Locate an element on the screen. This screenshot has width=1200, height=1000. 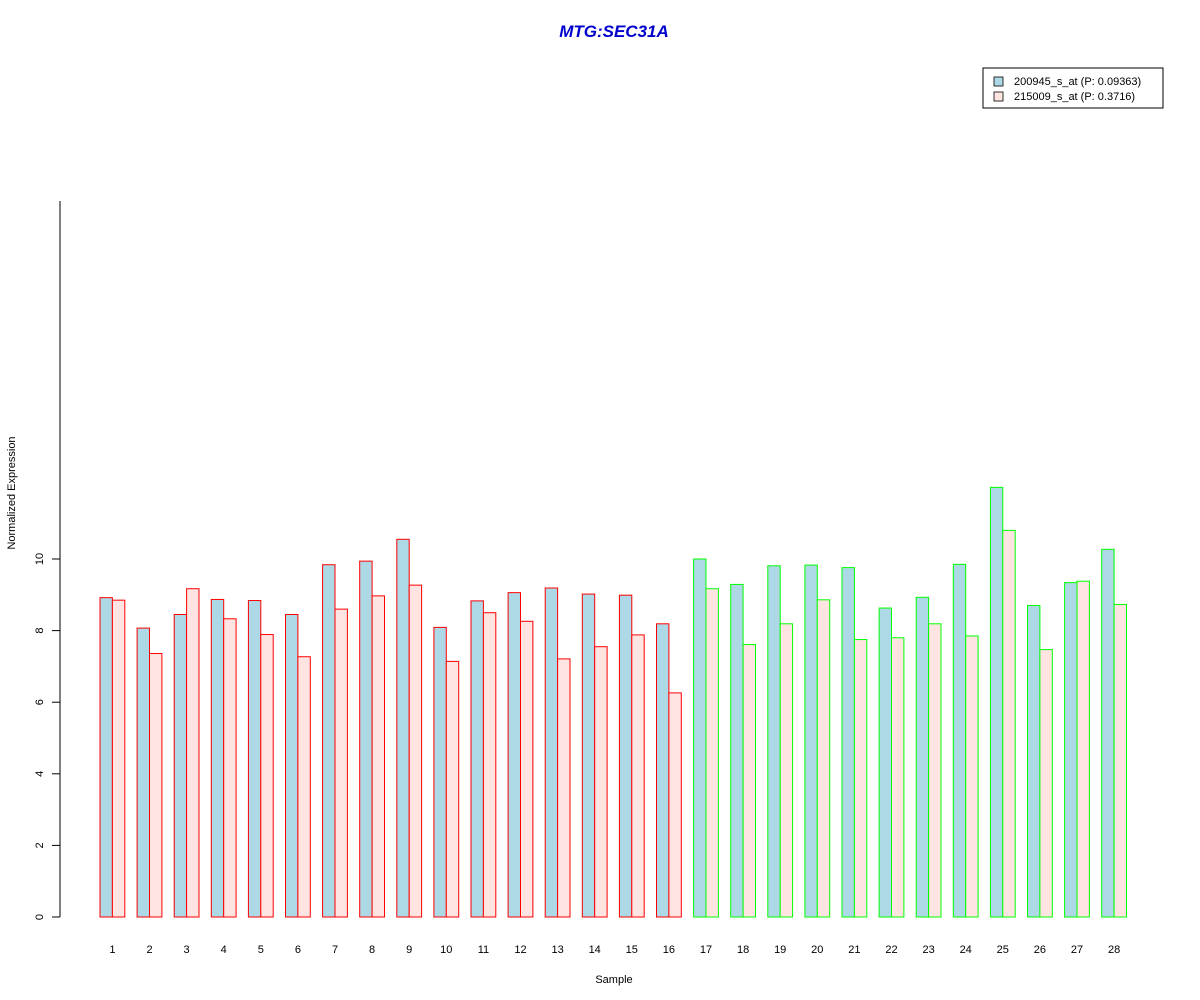
x-tick-label: 15 is located at coordinates (632, 950).